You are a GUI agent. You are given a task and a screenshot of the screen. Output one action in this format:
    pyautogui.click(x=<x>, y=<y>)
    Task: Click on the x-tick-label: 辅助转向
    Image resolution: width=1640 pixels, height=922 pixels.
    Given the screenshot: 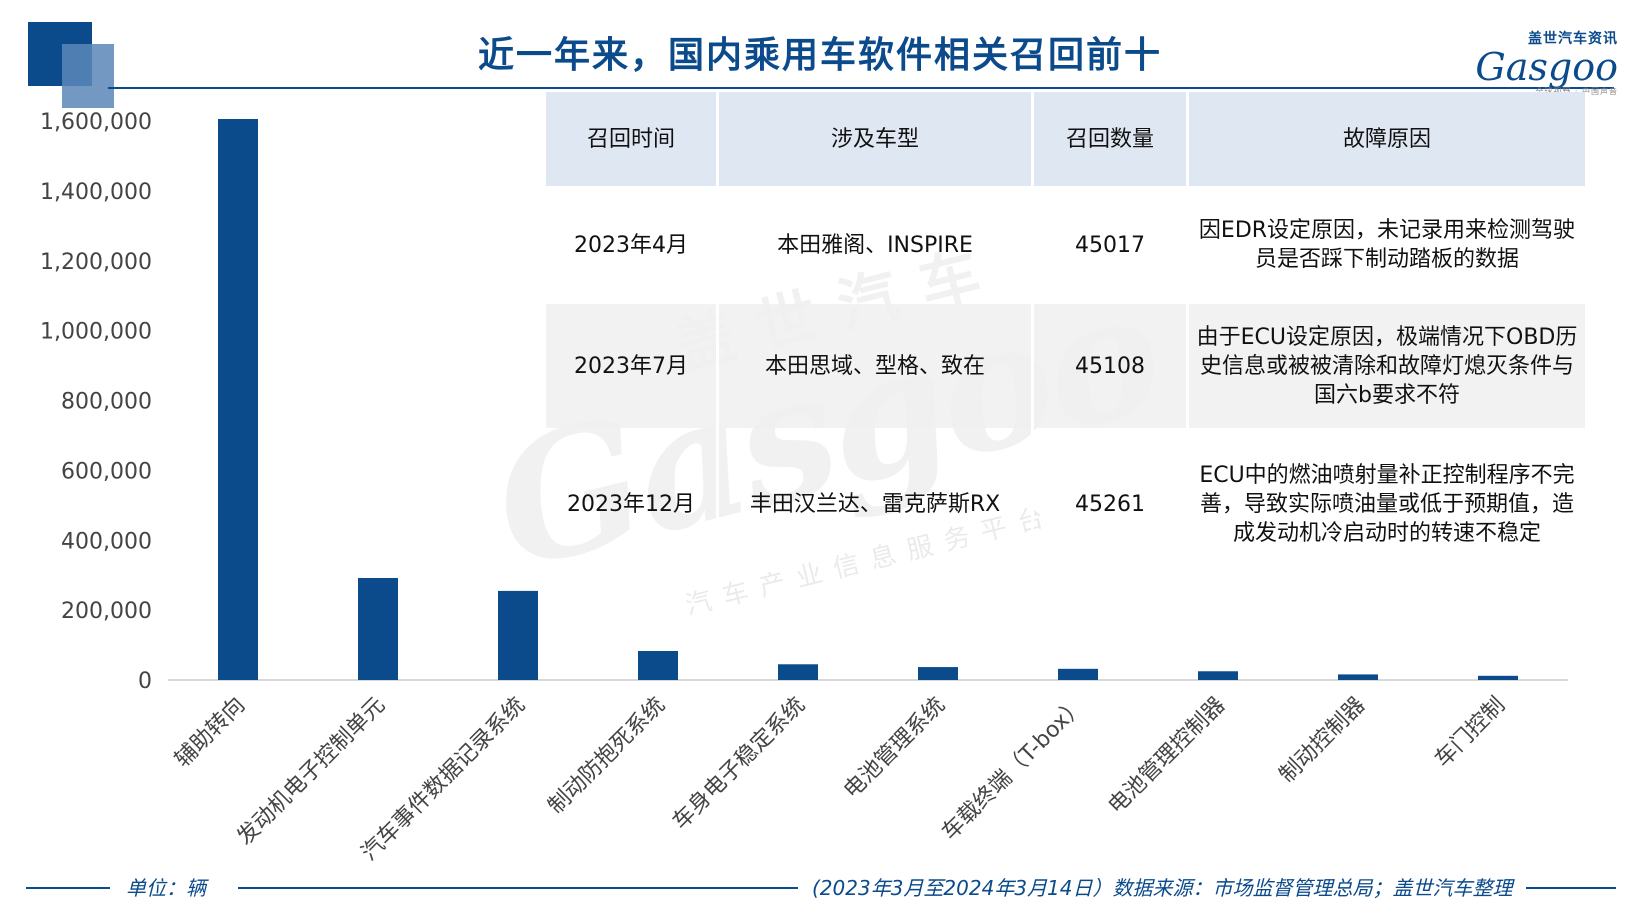 What is the action you would take?
    pyautogui.click(x=210, y=733)
    